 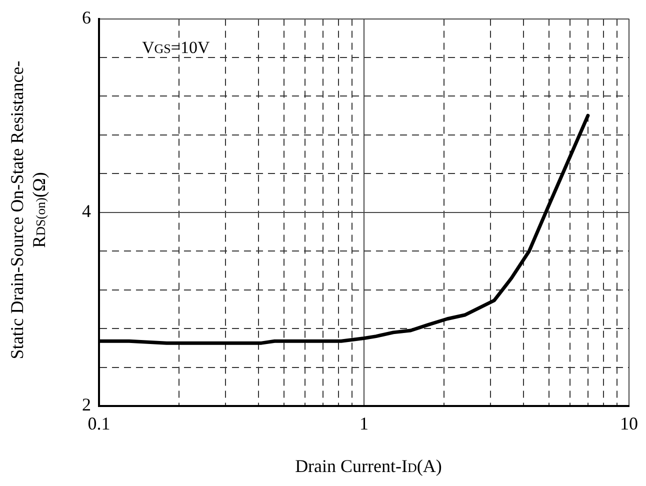 What do you see at coordinates (86, 404) in the screenshot?
I see `y-tick-label: 2` at bounding box center [86, 404].